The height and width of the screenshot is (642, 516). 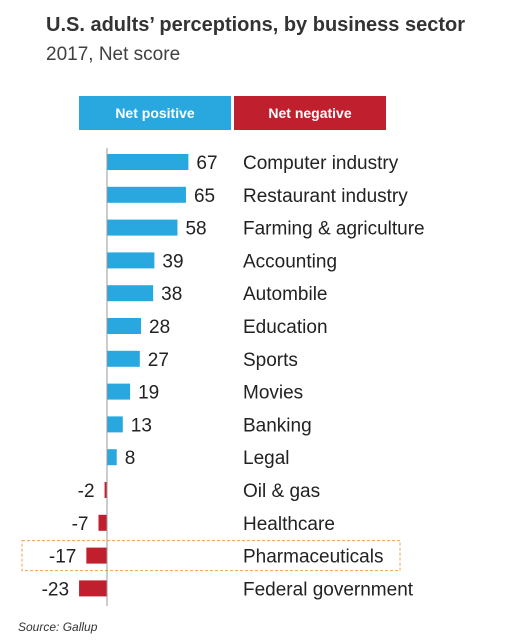 What do you see at coordinates (334, 229) in the screenshot?
I see `category-label: Farming & agriculture` at bounding box center [334, 229].